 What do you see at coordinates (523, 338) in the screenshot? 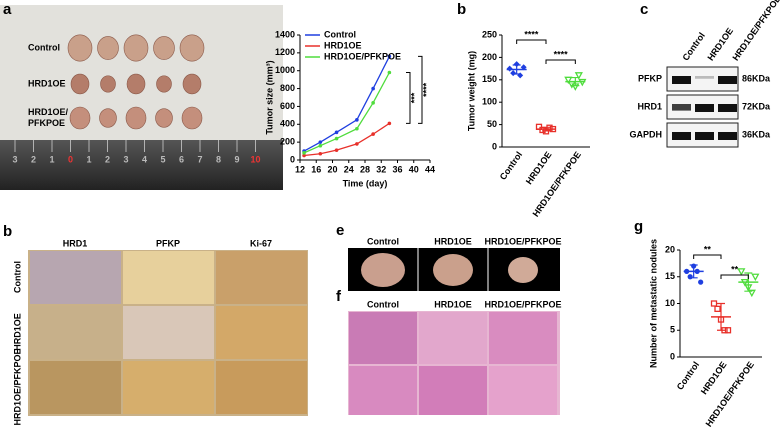
I see `he-image` at bounding box center [523, 338].